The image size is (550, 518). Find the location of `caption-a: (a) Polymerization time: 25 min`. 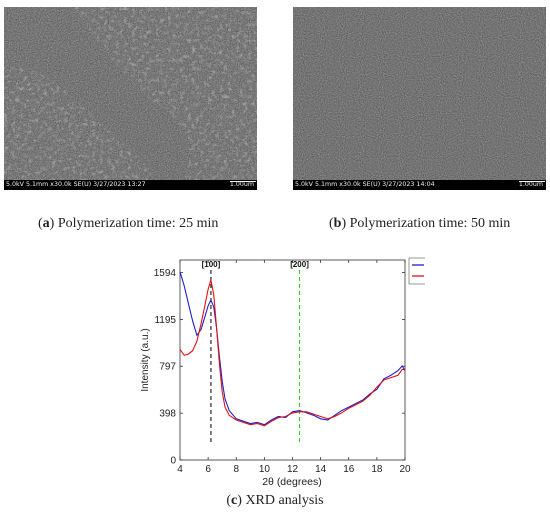

caption-a: (a) Polymerization time: 25 min is located at coordinates (128, 223).